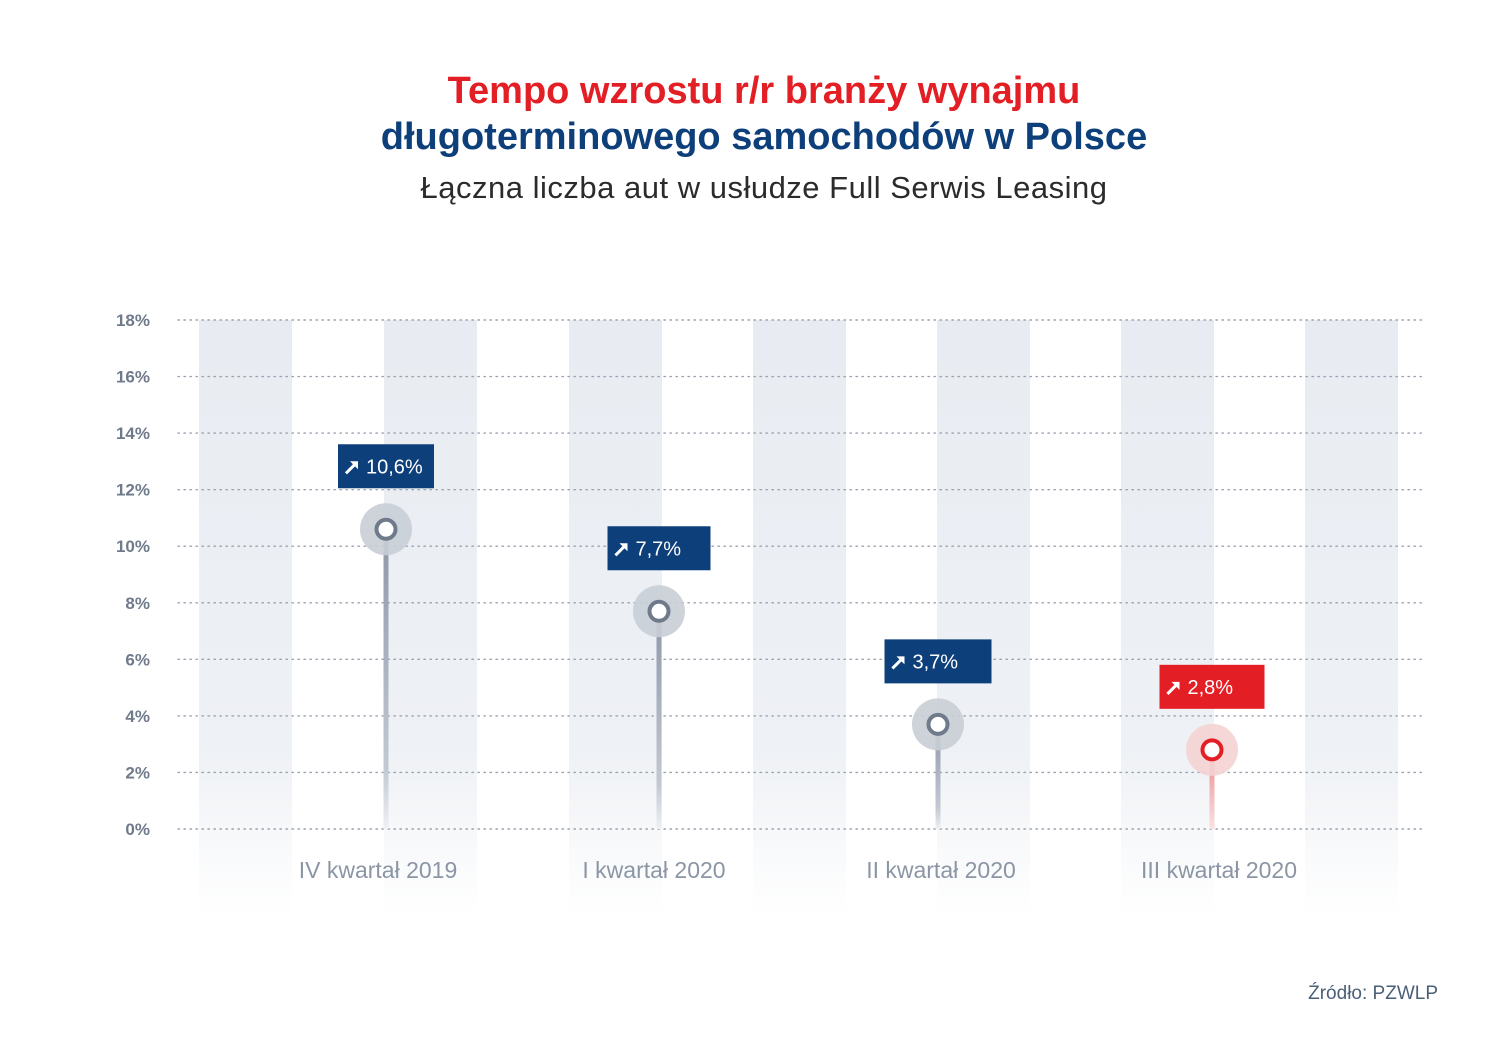  What do you see at coordinates (133, 490) in the screenshot?
I see `y-tick-label: 12%` at bounding box center [133, 490].